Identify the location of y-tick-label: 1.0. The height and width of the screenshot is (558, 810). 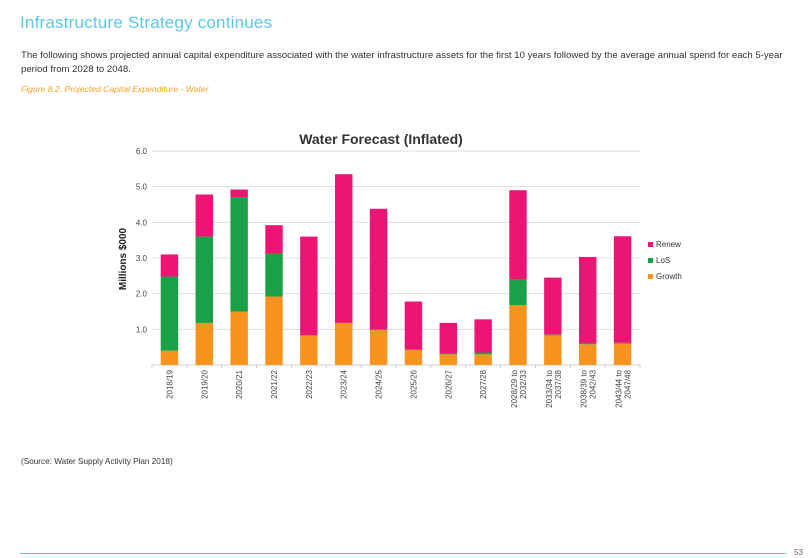
(142, 329).